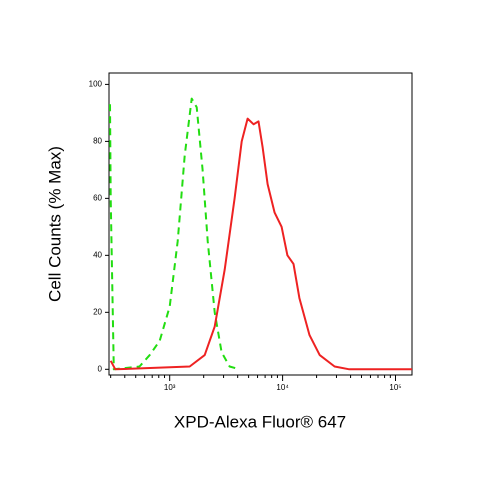 The image size is (500, 500). Describe the element at coordinates (100, 368) in the screenshot. I see `y-tick-label: 0` at that location.